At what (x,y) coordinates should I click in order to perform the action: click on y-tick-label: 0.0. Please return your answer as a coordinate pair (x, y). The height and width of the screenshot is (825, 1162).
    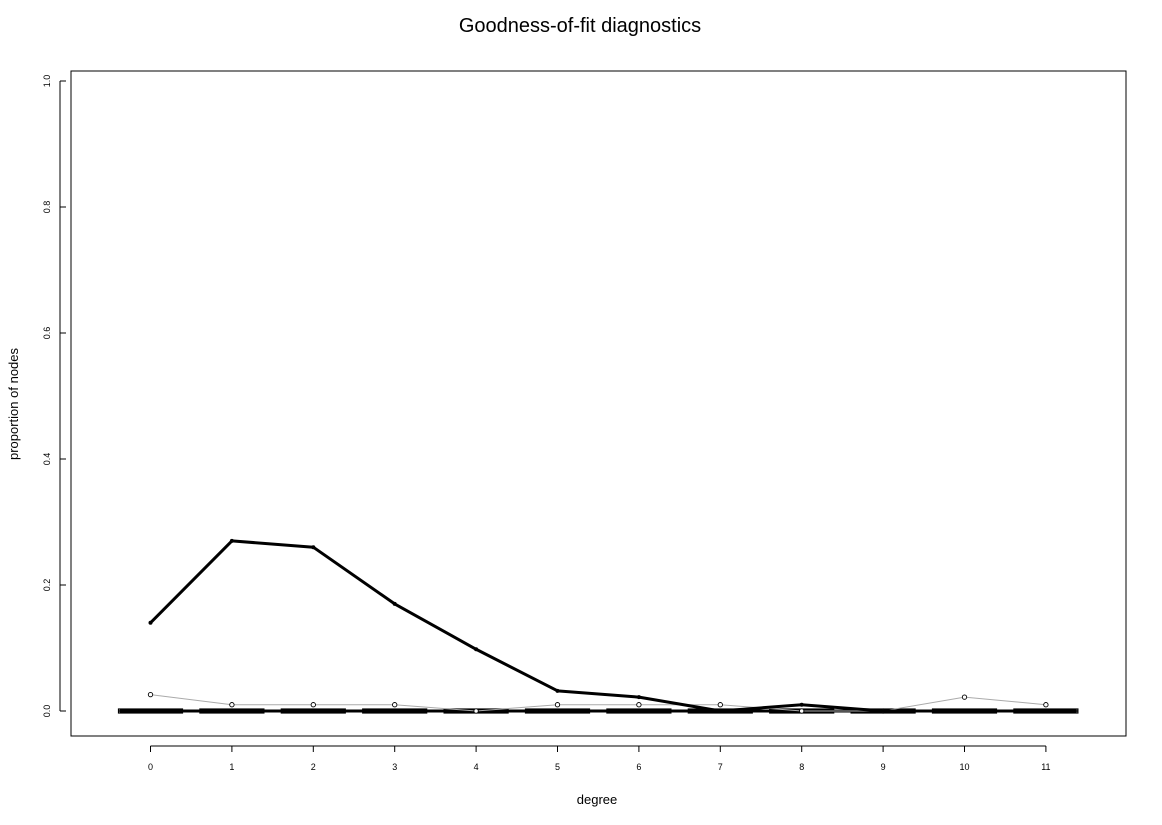
    Looking at the image, I should click on (47, 711).